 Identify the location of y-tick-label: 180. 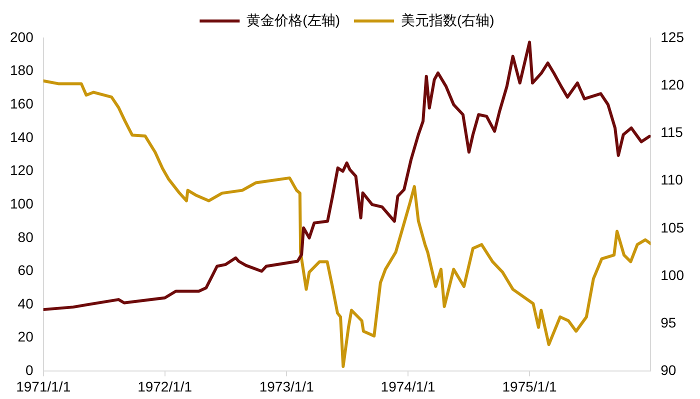
(22, 70).